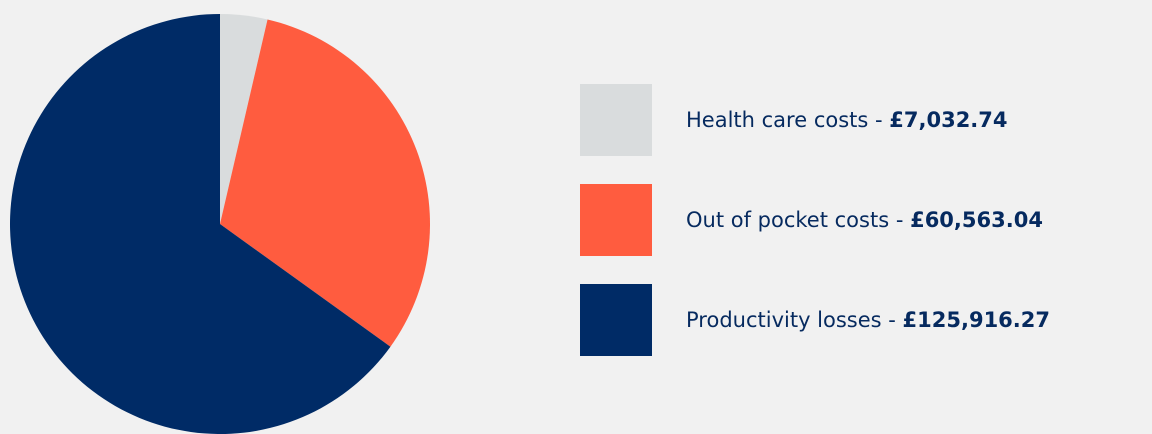 The width and height of the screenshot is (1152, 434). Describe the element at coordinates (616, 120) in the screenshot. I see `legend-swatch-health-care-costs` at that location.